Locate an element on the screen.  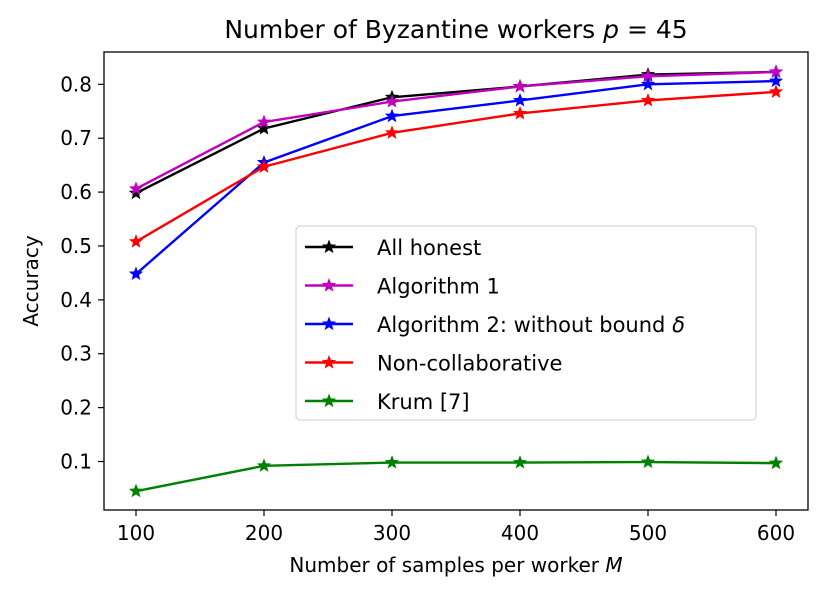
chart-title: Number of Byzantine workers p = 45 is located at coordinates (455, 29).